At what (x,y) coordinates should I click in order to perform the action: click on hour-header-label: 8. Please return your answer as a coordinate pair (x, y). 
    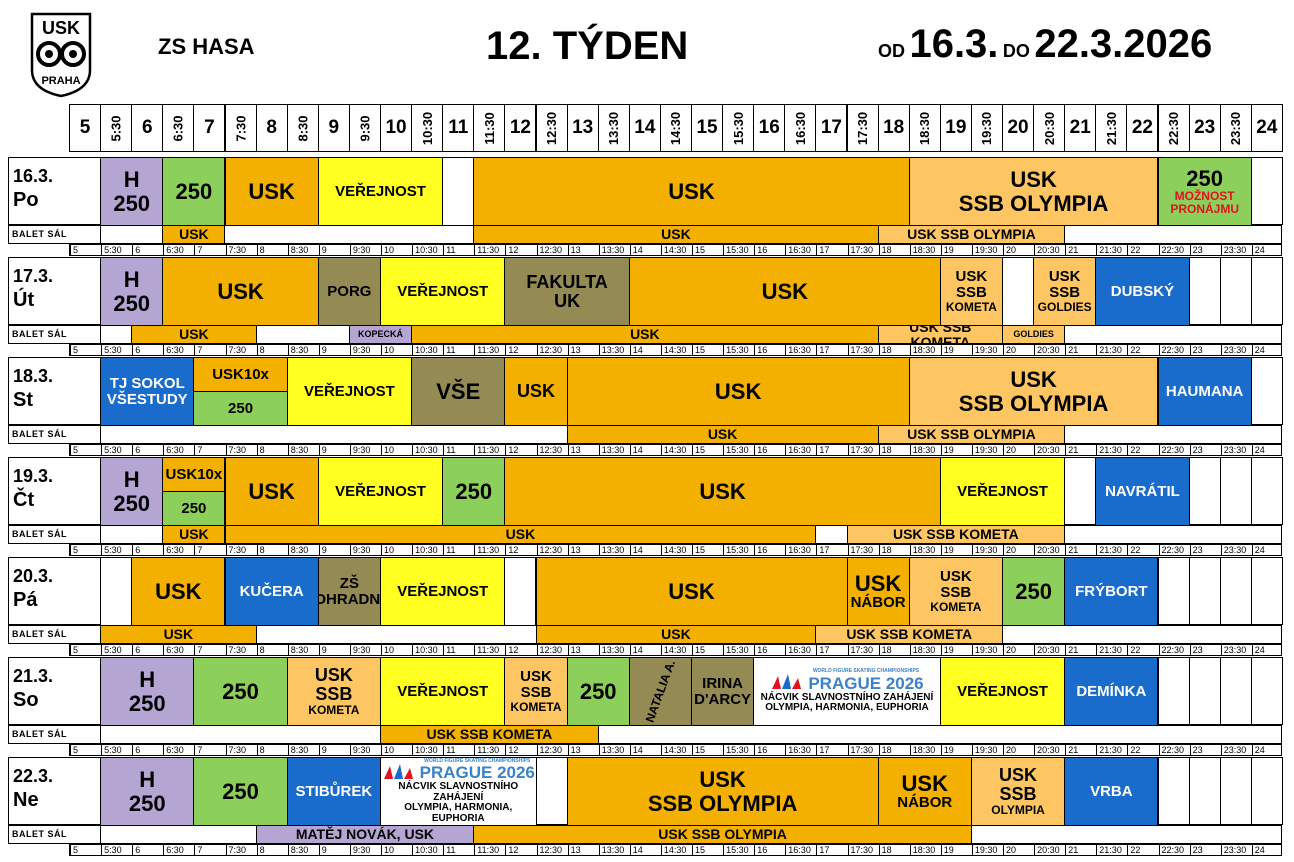
    Looking at the image, I should click on (271, 127).